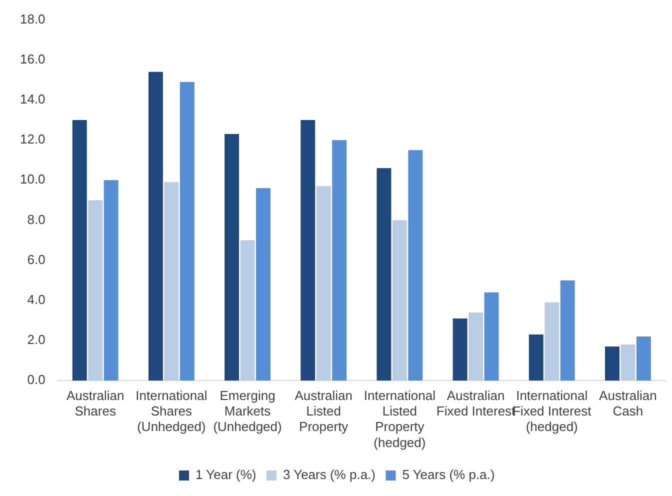 The image size is (672, 496). Describe the element at coordinates (172, 411) in the screenshot. I see `x-tick-label: International Shares (Unhedged)` at that location.